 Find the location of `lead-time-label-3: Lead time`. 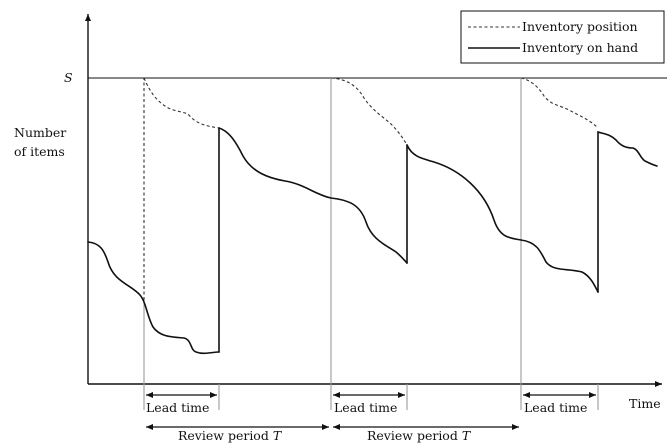

lead-time-label-3: Lead time is located at coordinates (555, 407).